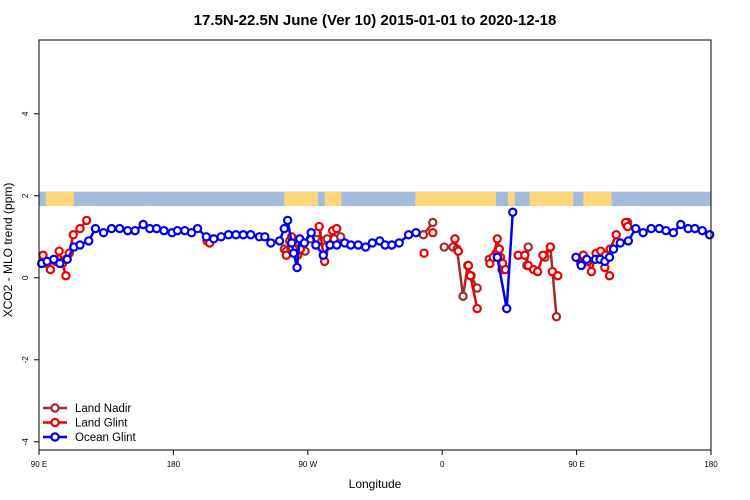 The width and height of the screenshot is (750, 500). What do you see at coordinates (61, 263) in the screenshot?
I see `land-glint-line` at bounding box center [61, 263].